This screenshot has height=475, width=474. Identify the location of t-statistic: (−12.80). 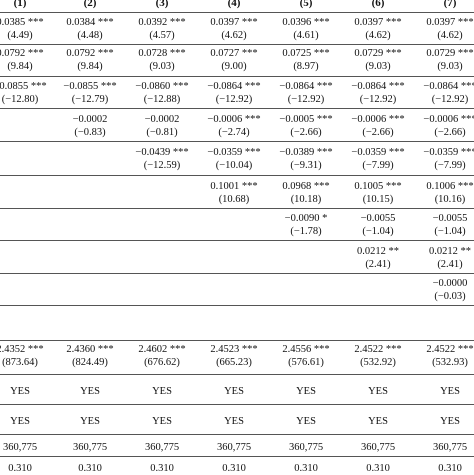
(20, 99).